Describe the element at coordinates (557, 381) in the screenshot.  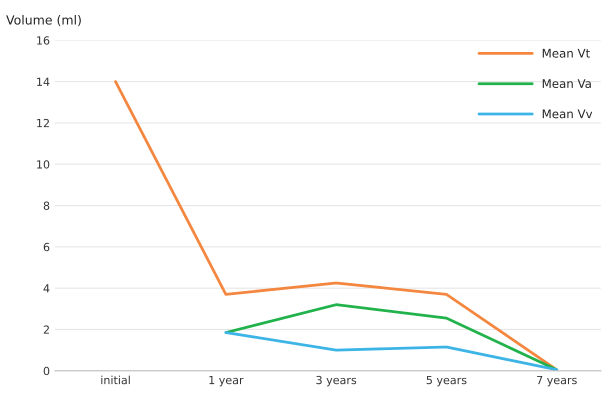
I see `x-tick-label: 7 years` at that location.